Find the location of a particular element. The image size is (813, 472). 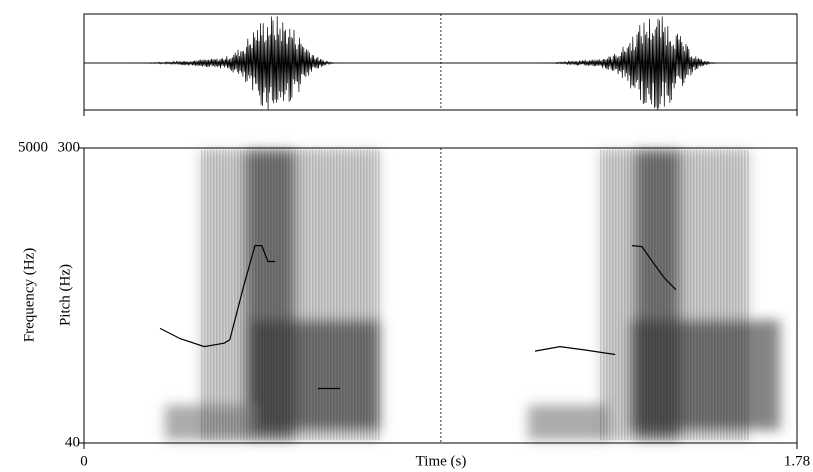

y-tick-label: 5000 is located at coordinates (33, 147).